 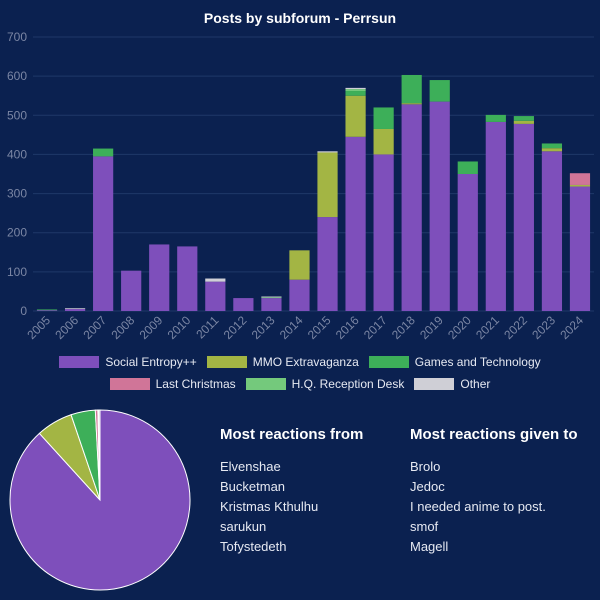 What do you see at coordinates (348, 384) in the screenshot?
I see `legend-label: H.Q. Reception Desk` at bounding box center [348, 384].